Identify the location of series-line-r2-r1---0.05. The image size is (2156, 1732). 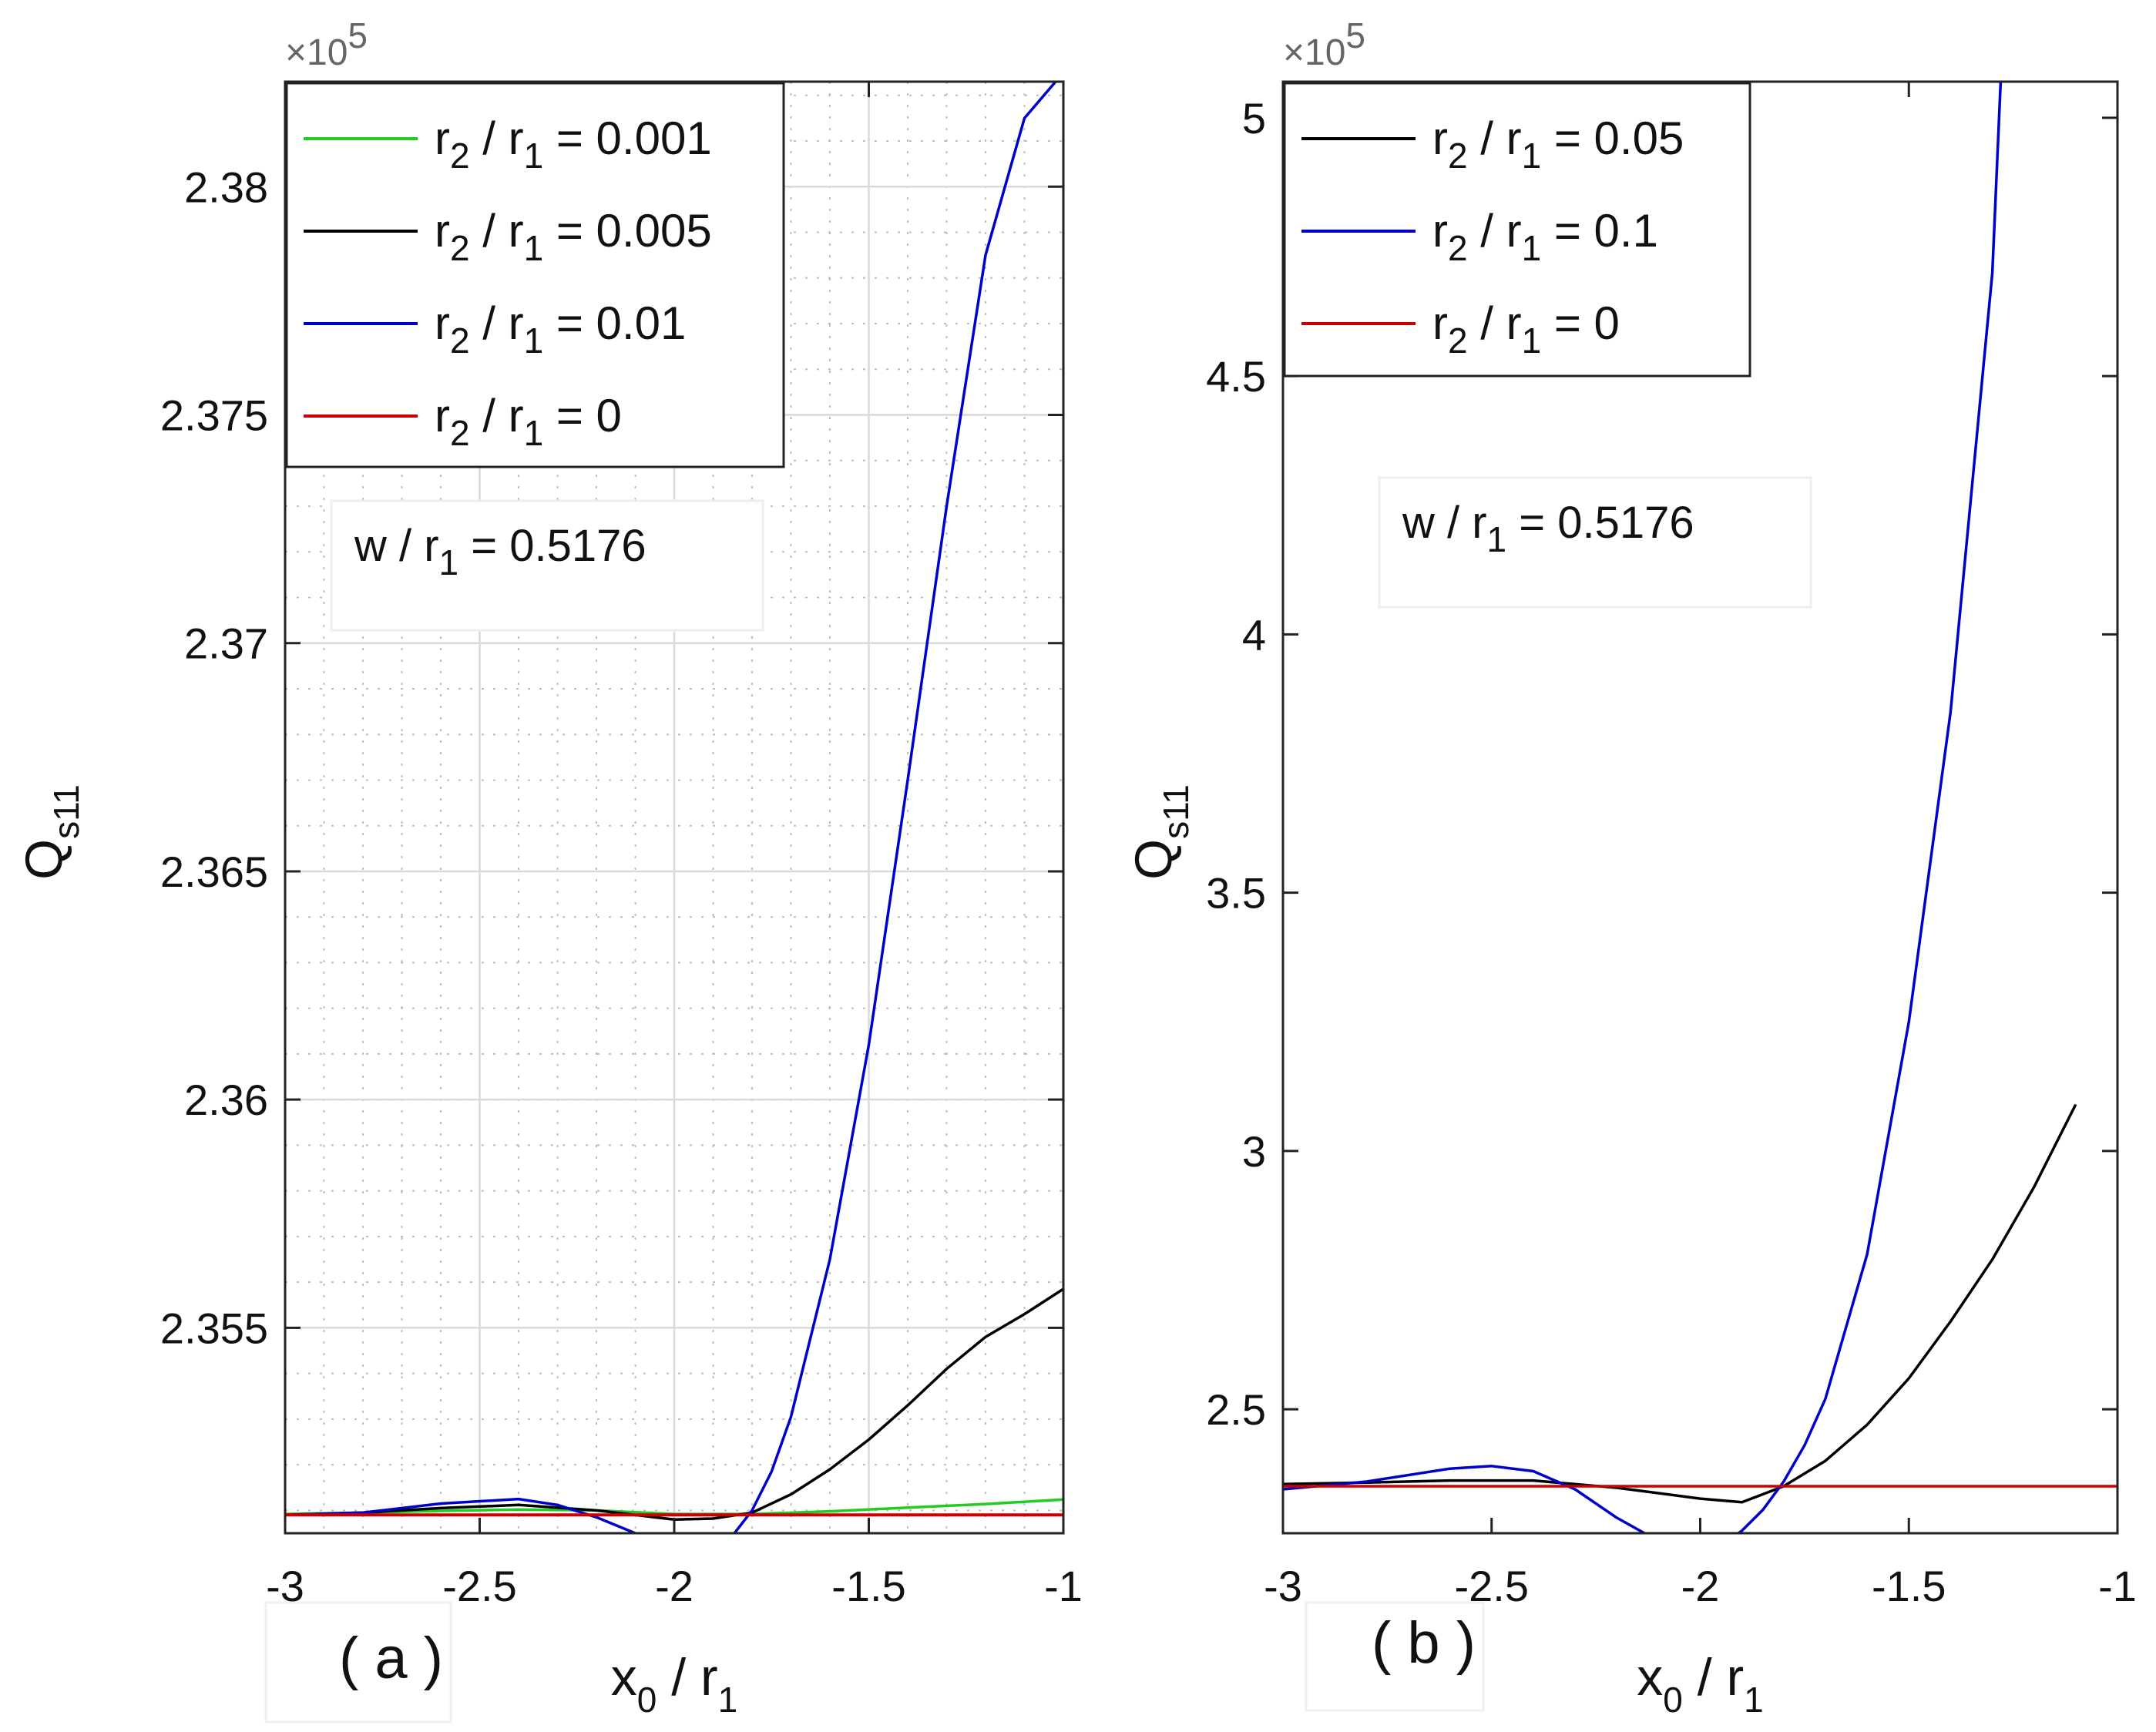
(1680, 1303).